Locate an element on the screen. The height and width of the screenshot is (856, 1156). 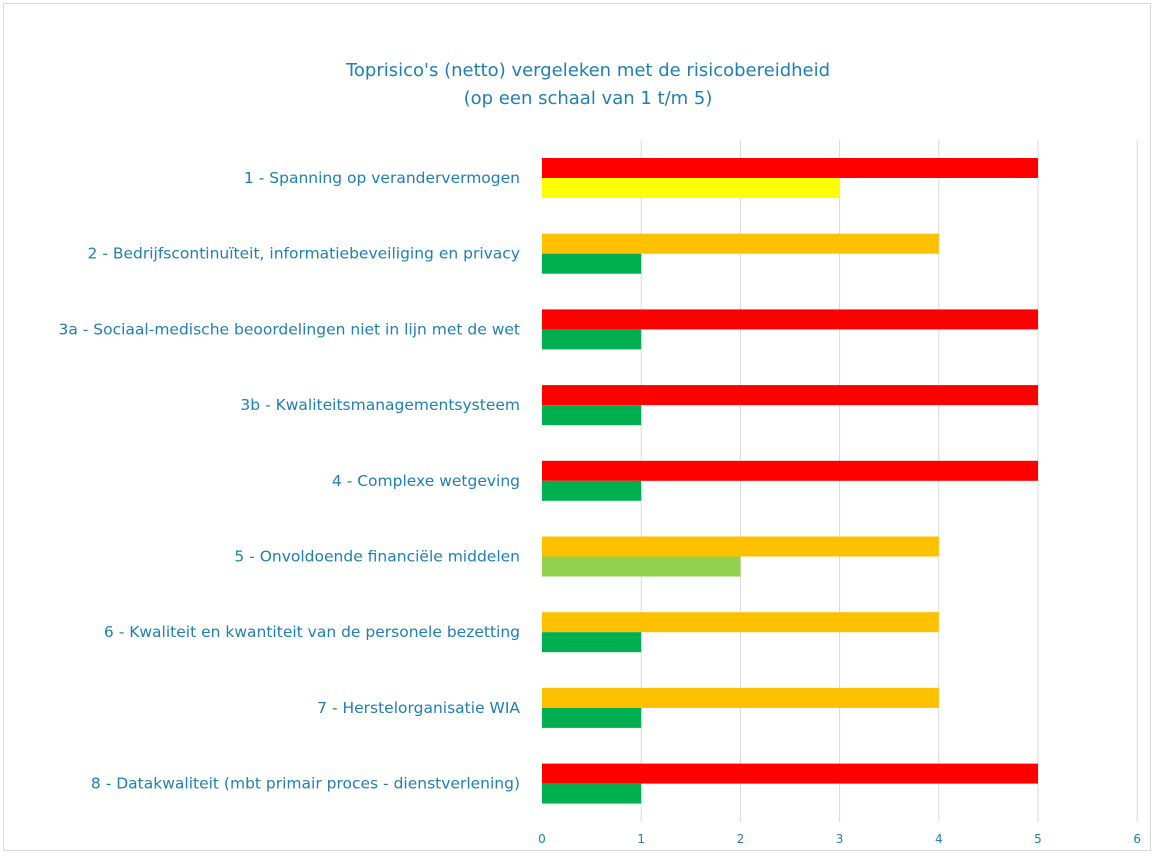
category-label-8: 7 - Herstelorganisatie WIA is located at coordinates (418, 708).